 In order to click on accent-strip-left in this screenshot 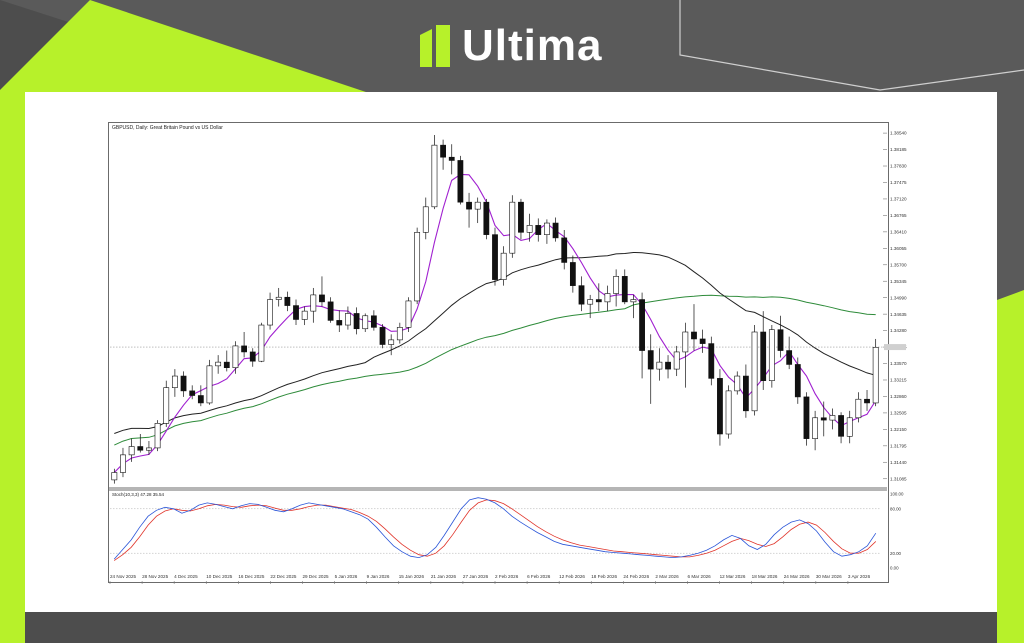, I will do `click(12, 367)`.